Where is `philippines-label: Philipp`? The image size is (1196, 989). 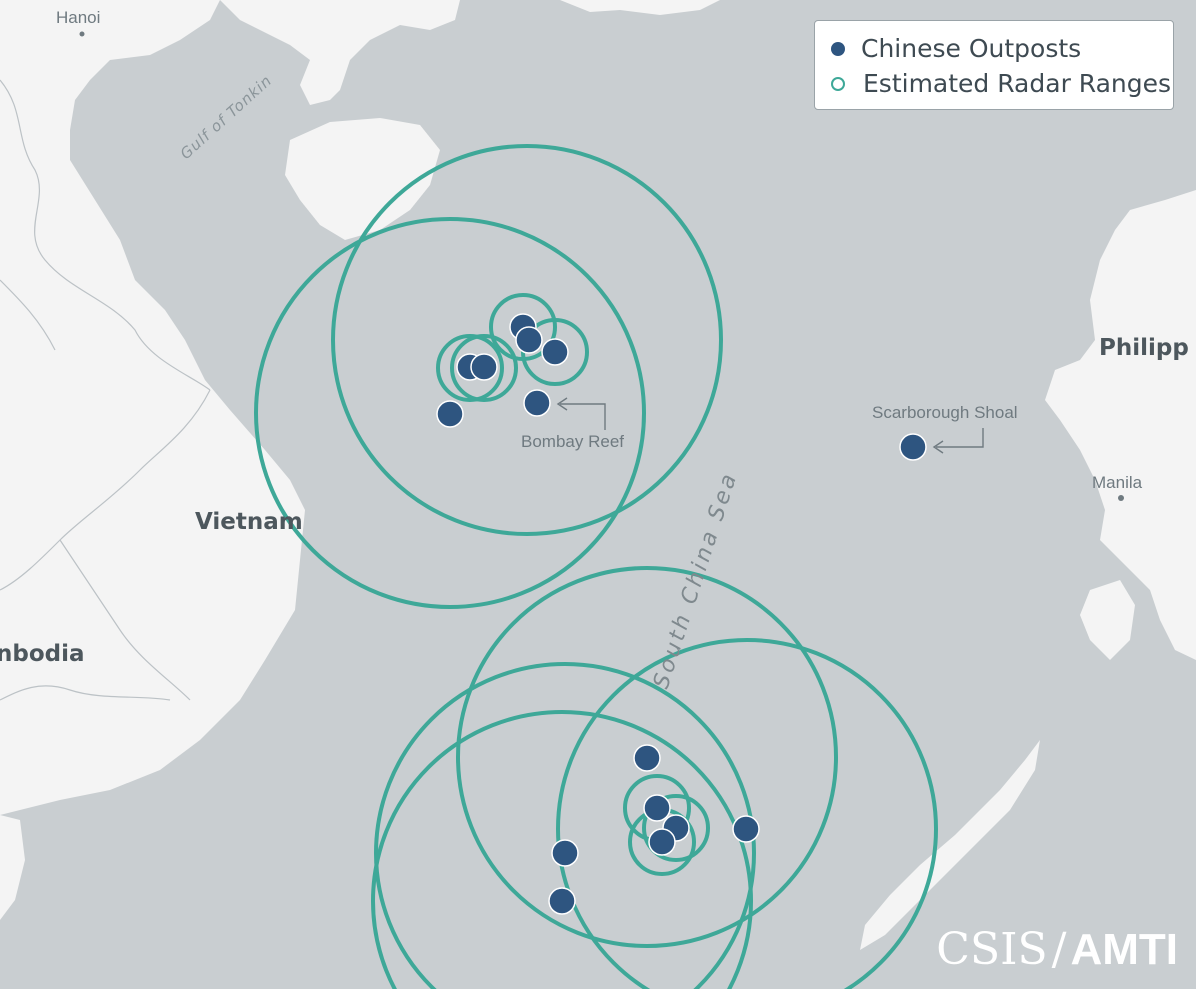 philippines-label: Philipp is located at coordinates (1144, 348).